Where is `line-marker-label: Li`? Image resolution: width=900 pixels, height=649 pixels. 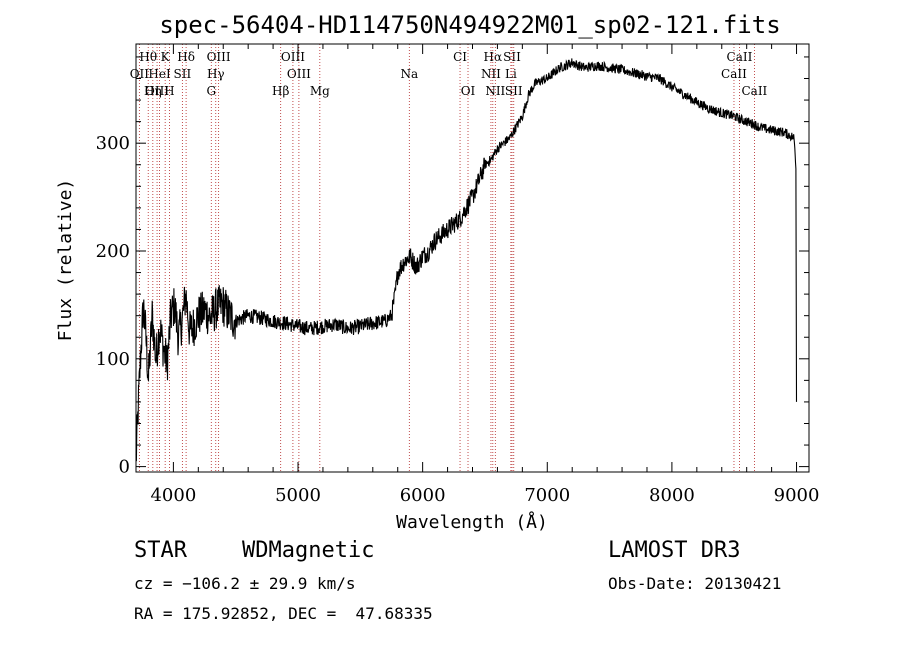 line-marker-label: Li is located at coordinates (511, 74).